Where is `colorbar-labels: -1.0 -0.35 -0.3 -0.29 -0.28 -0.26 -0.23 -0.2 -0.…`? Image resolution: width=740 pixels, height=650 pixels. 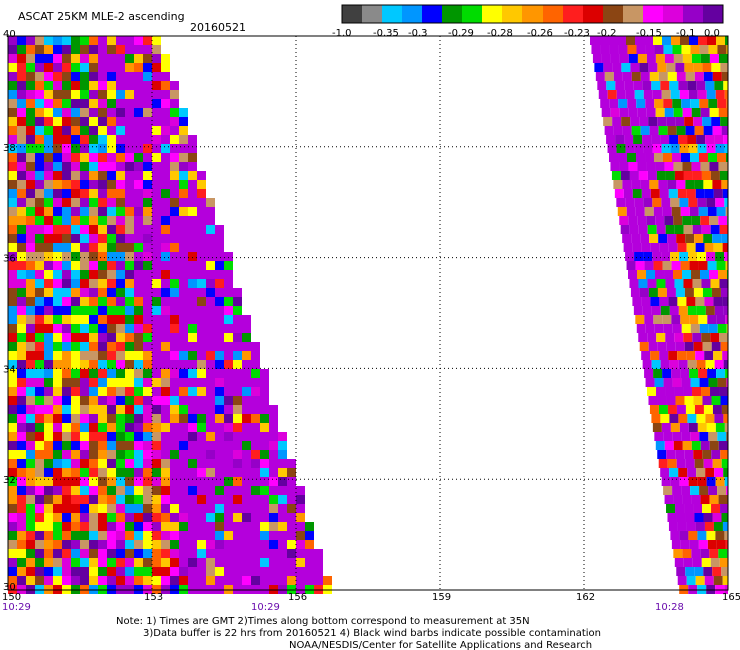 colorbar-labels: -1.0 -0.35 -0.3 -0.29 -0.28 -0.26 -0.23 -0.2 -0.… is located at coordinates (526, 33).